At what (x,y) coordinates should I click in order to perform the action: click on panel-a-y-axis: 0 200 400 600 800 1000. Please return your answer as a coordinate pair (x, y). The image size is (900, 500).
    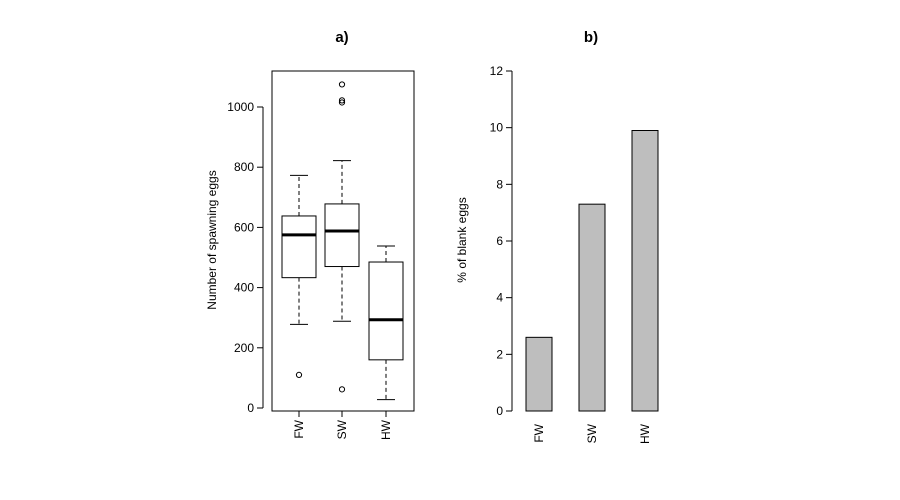
    Looking at the image, I should click on (245, 257).